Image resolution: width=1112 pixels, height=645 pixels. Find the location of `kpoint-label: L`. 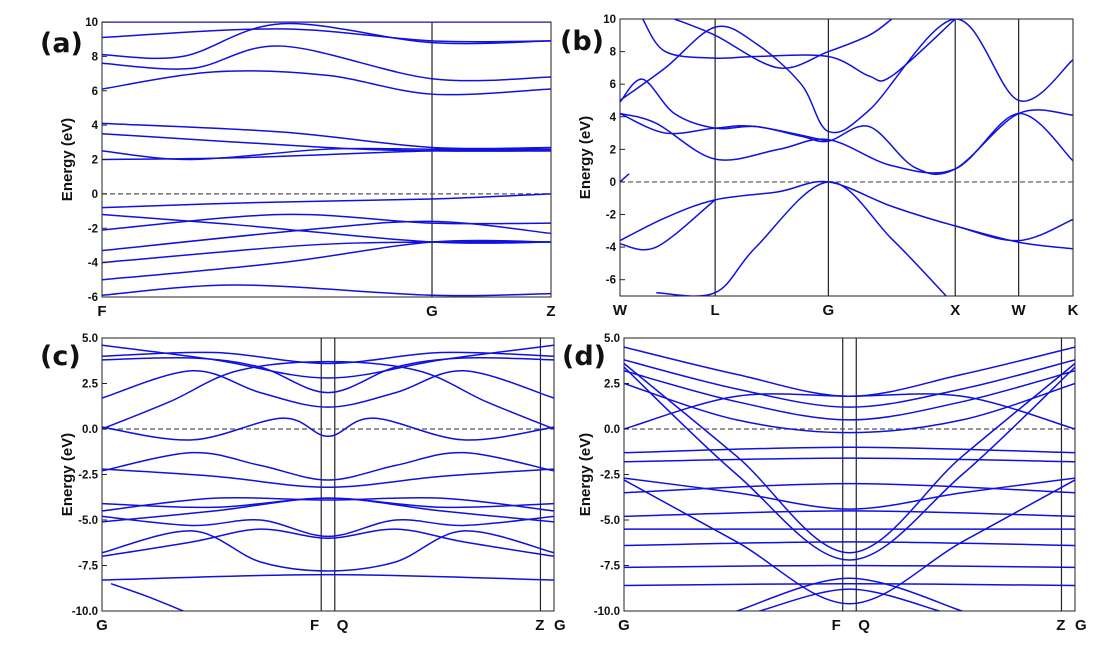

kpoint-label: L is located at coordinates (715, 310).